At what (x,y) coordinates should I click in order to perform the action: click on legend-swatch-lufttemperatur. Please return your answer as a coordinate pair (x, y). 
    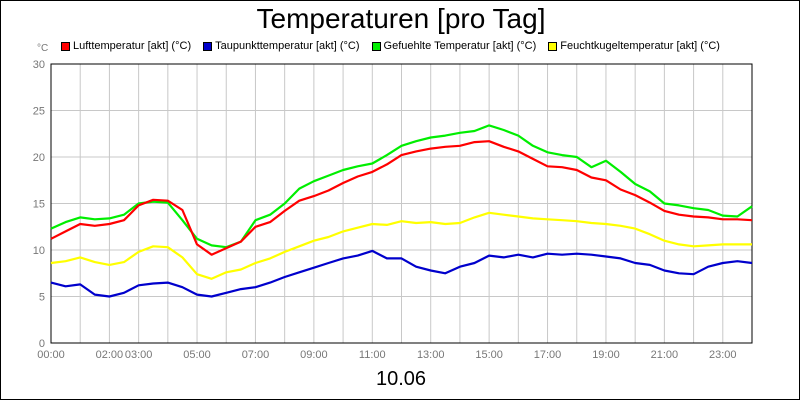
    Looking at the image, I should click on (65, 46).